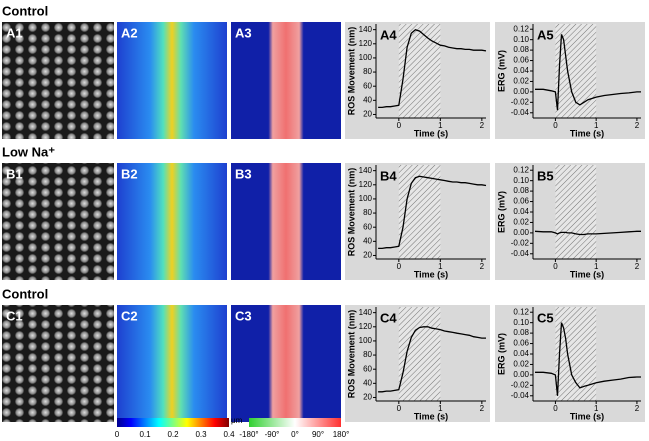  Describe the element at coordinates (14, 32) in the screenshot. I see `panel-label: A1` at that location.